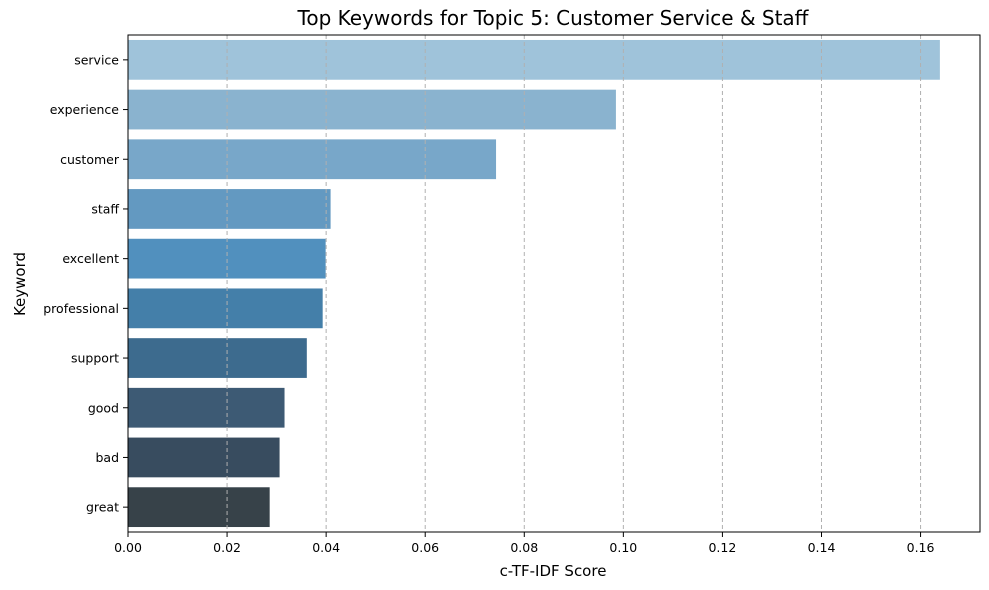 Image resolution: width=989 pixels, height=590 pixels. Describe the element at coordinates (85, 109) in the screenshot. I see `y-tick-label-experience: experience` at that location.